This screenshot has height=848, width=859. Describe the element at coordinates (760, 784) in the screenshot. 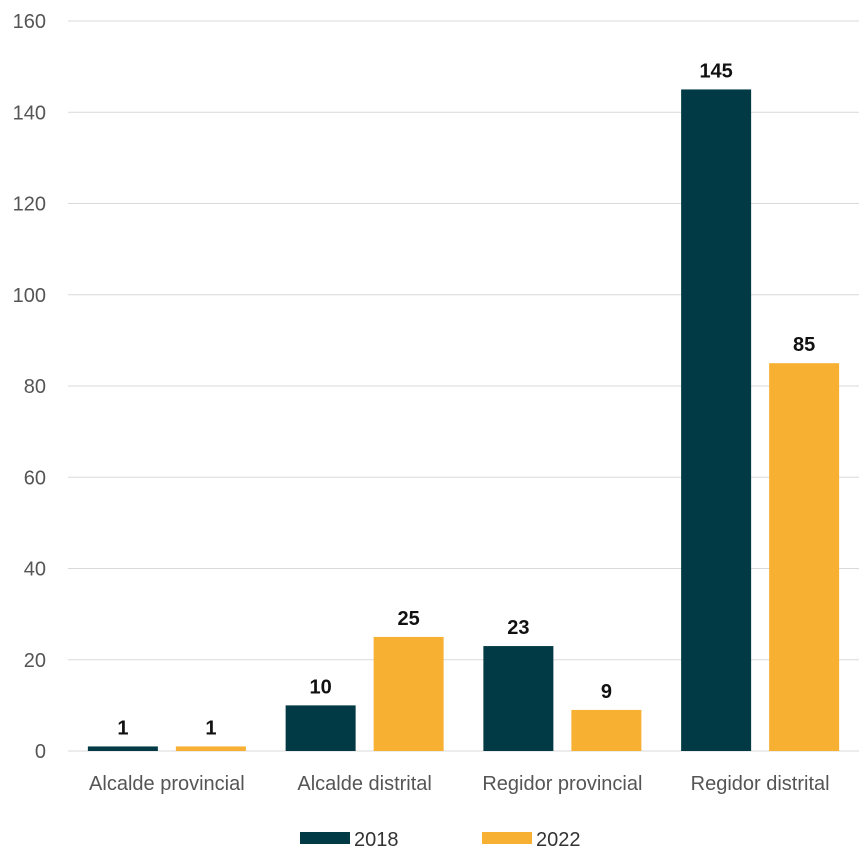

I see `category-label: Regidor distrital` at that location.